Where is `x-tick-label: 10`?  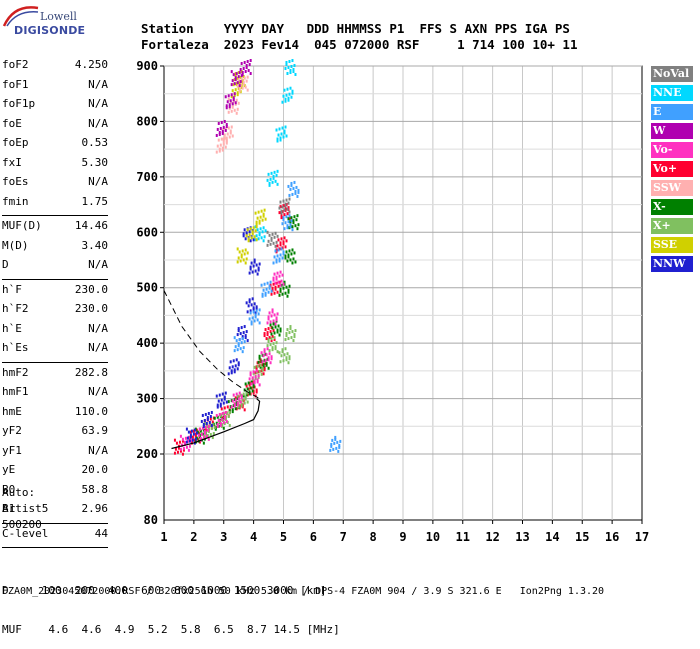 x-tick-label: 10 is located at coordinates (433, 537).